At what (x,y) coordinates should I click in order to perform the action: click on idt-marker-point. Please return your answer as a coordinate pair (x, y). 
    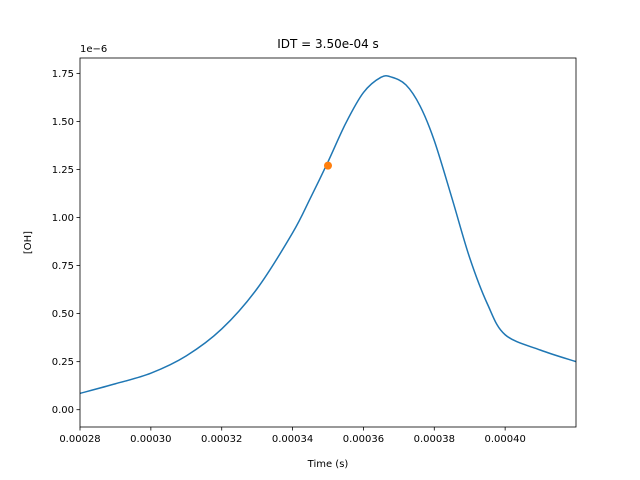
    Looking at the image, I should click on (328, 165).